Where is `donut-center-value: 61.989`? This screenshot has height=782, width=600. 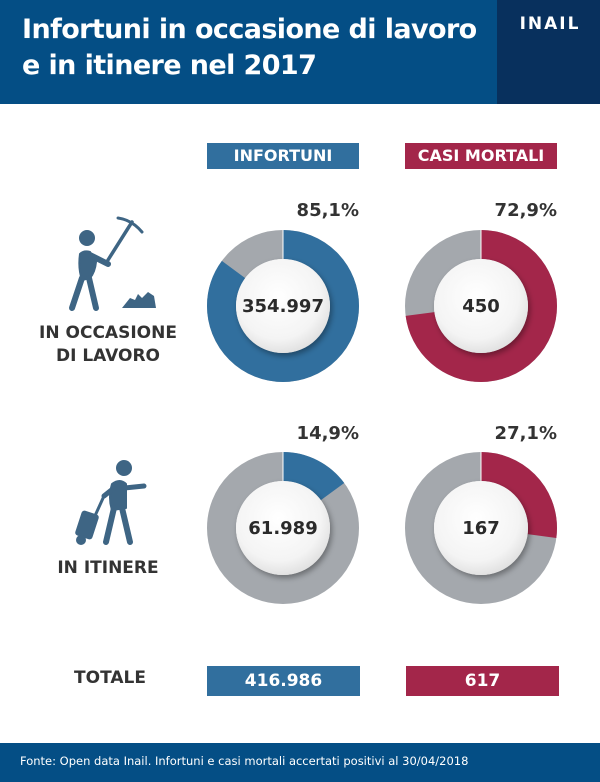 donut-center-value: 61.989 is located at coordinates (283, 528).